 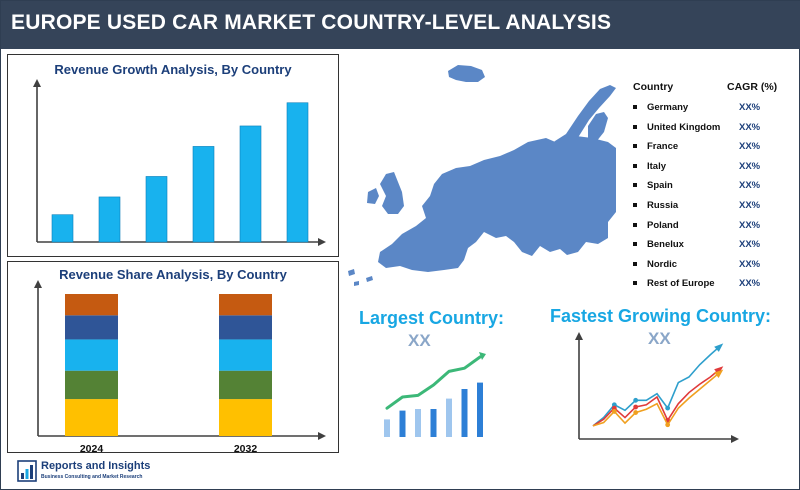 I want to click on cagr-column-header: CAGR (%), so click(x=752, y=87).